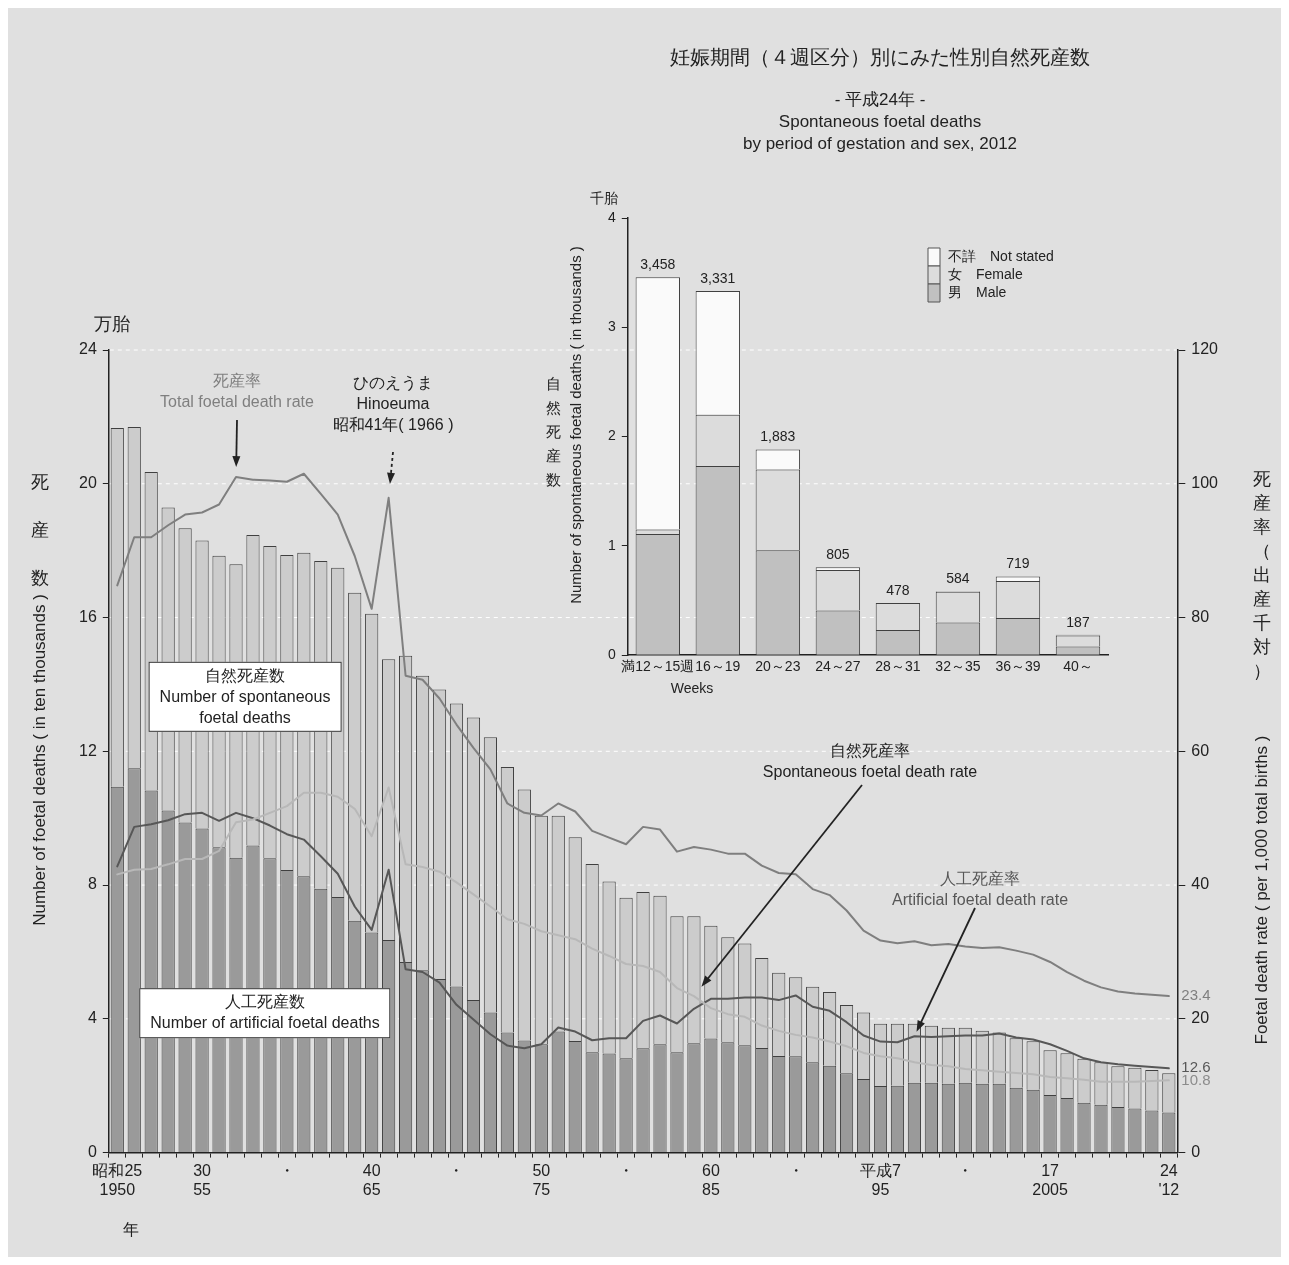 This screenshot has height=1265, width=1289. What do you see at coordinates (245, 697) in the screenshot?
I see `series-label: 自然死産数 Number of spontaneous foetal deaths` at bounding box center [245, 697].